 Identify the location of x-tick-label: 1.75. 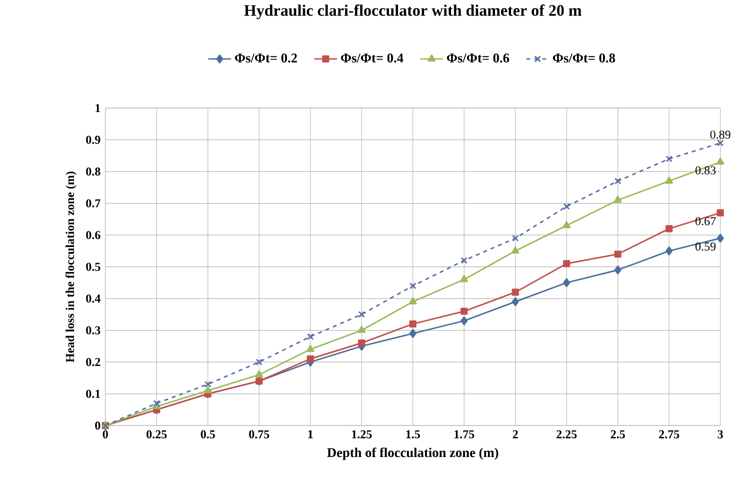
(464, 434).